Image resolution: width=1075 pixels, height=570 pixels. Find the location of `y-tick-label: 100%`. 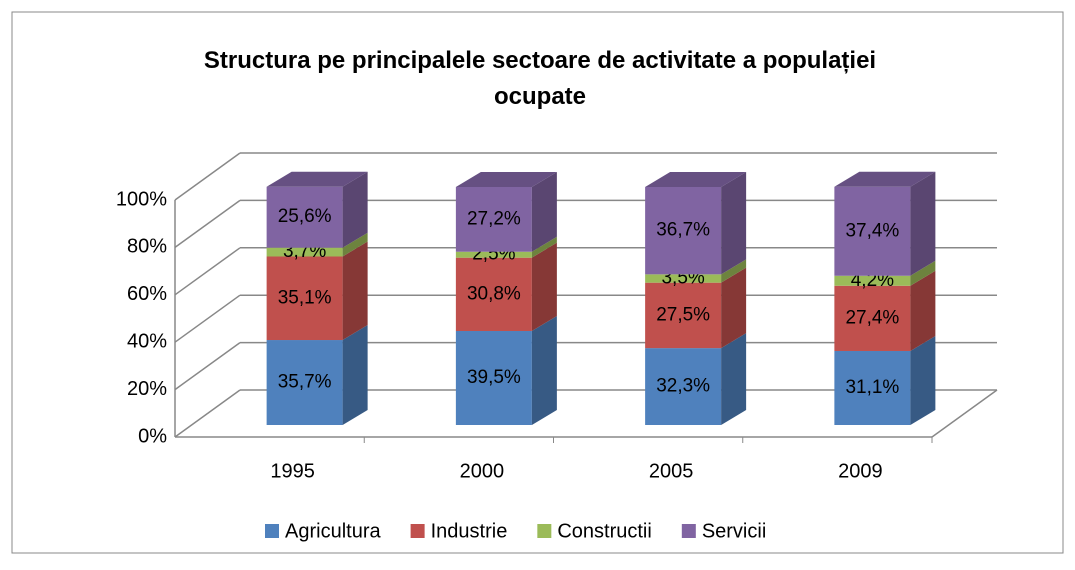

y-tick-label: 100% is located at coordinates (141, 199).